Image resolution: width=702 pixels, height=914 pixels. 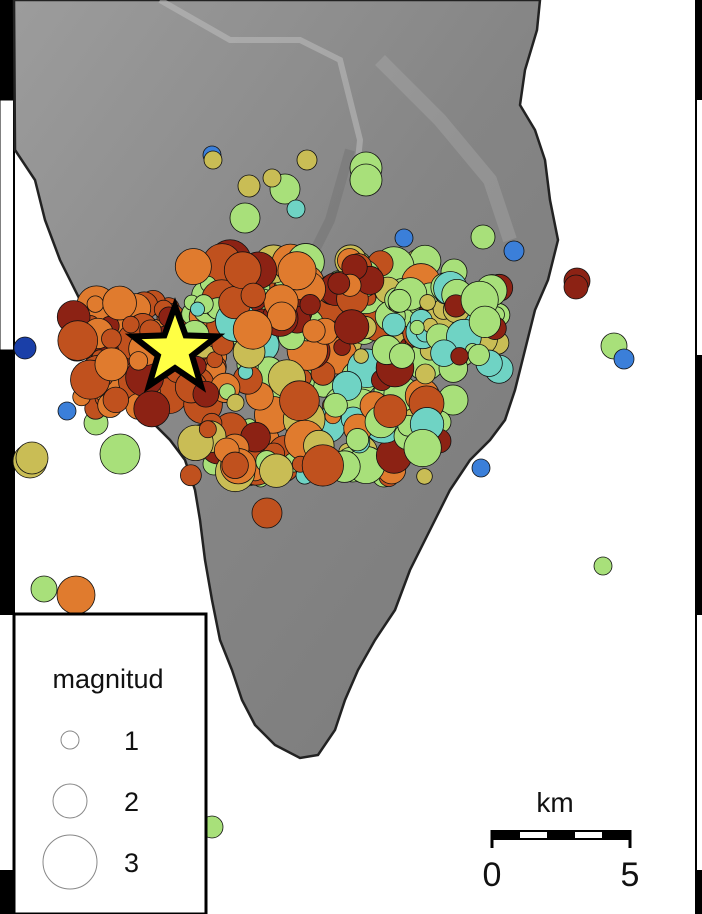 I want to click on legend-circle-mag3, so click(x=70, y=862).